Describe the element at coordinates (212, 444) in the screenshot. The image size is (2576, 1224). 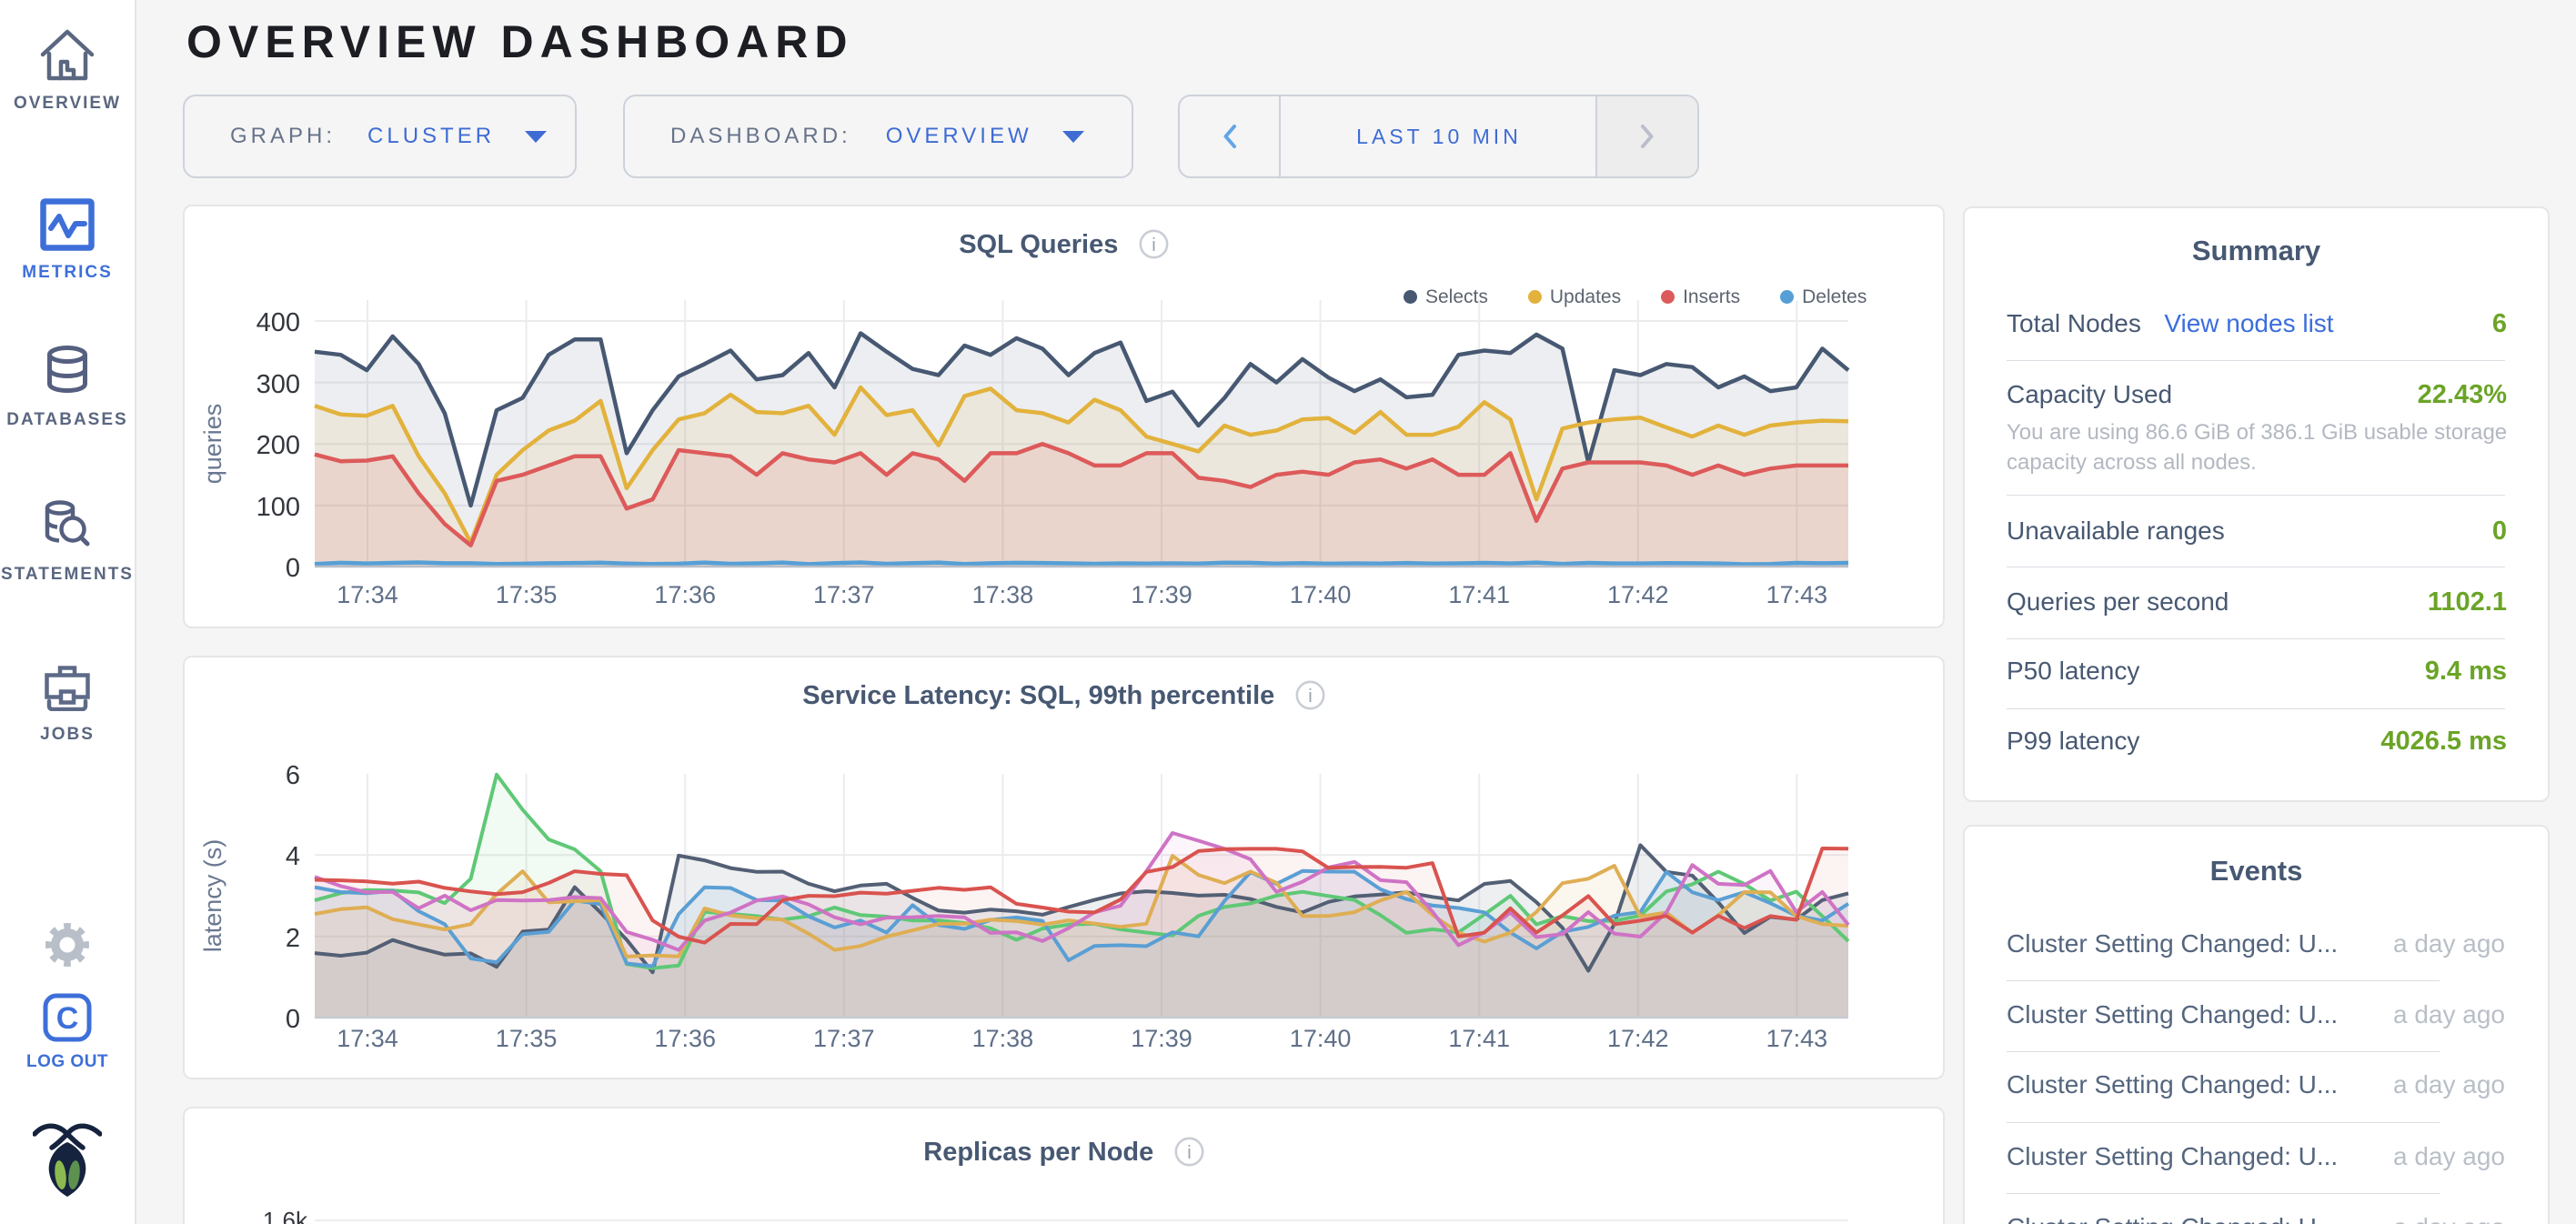
I see `svg-text: queries` at that location.